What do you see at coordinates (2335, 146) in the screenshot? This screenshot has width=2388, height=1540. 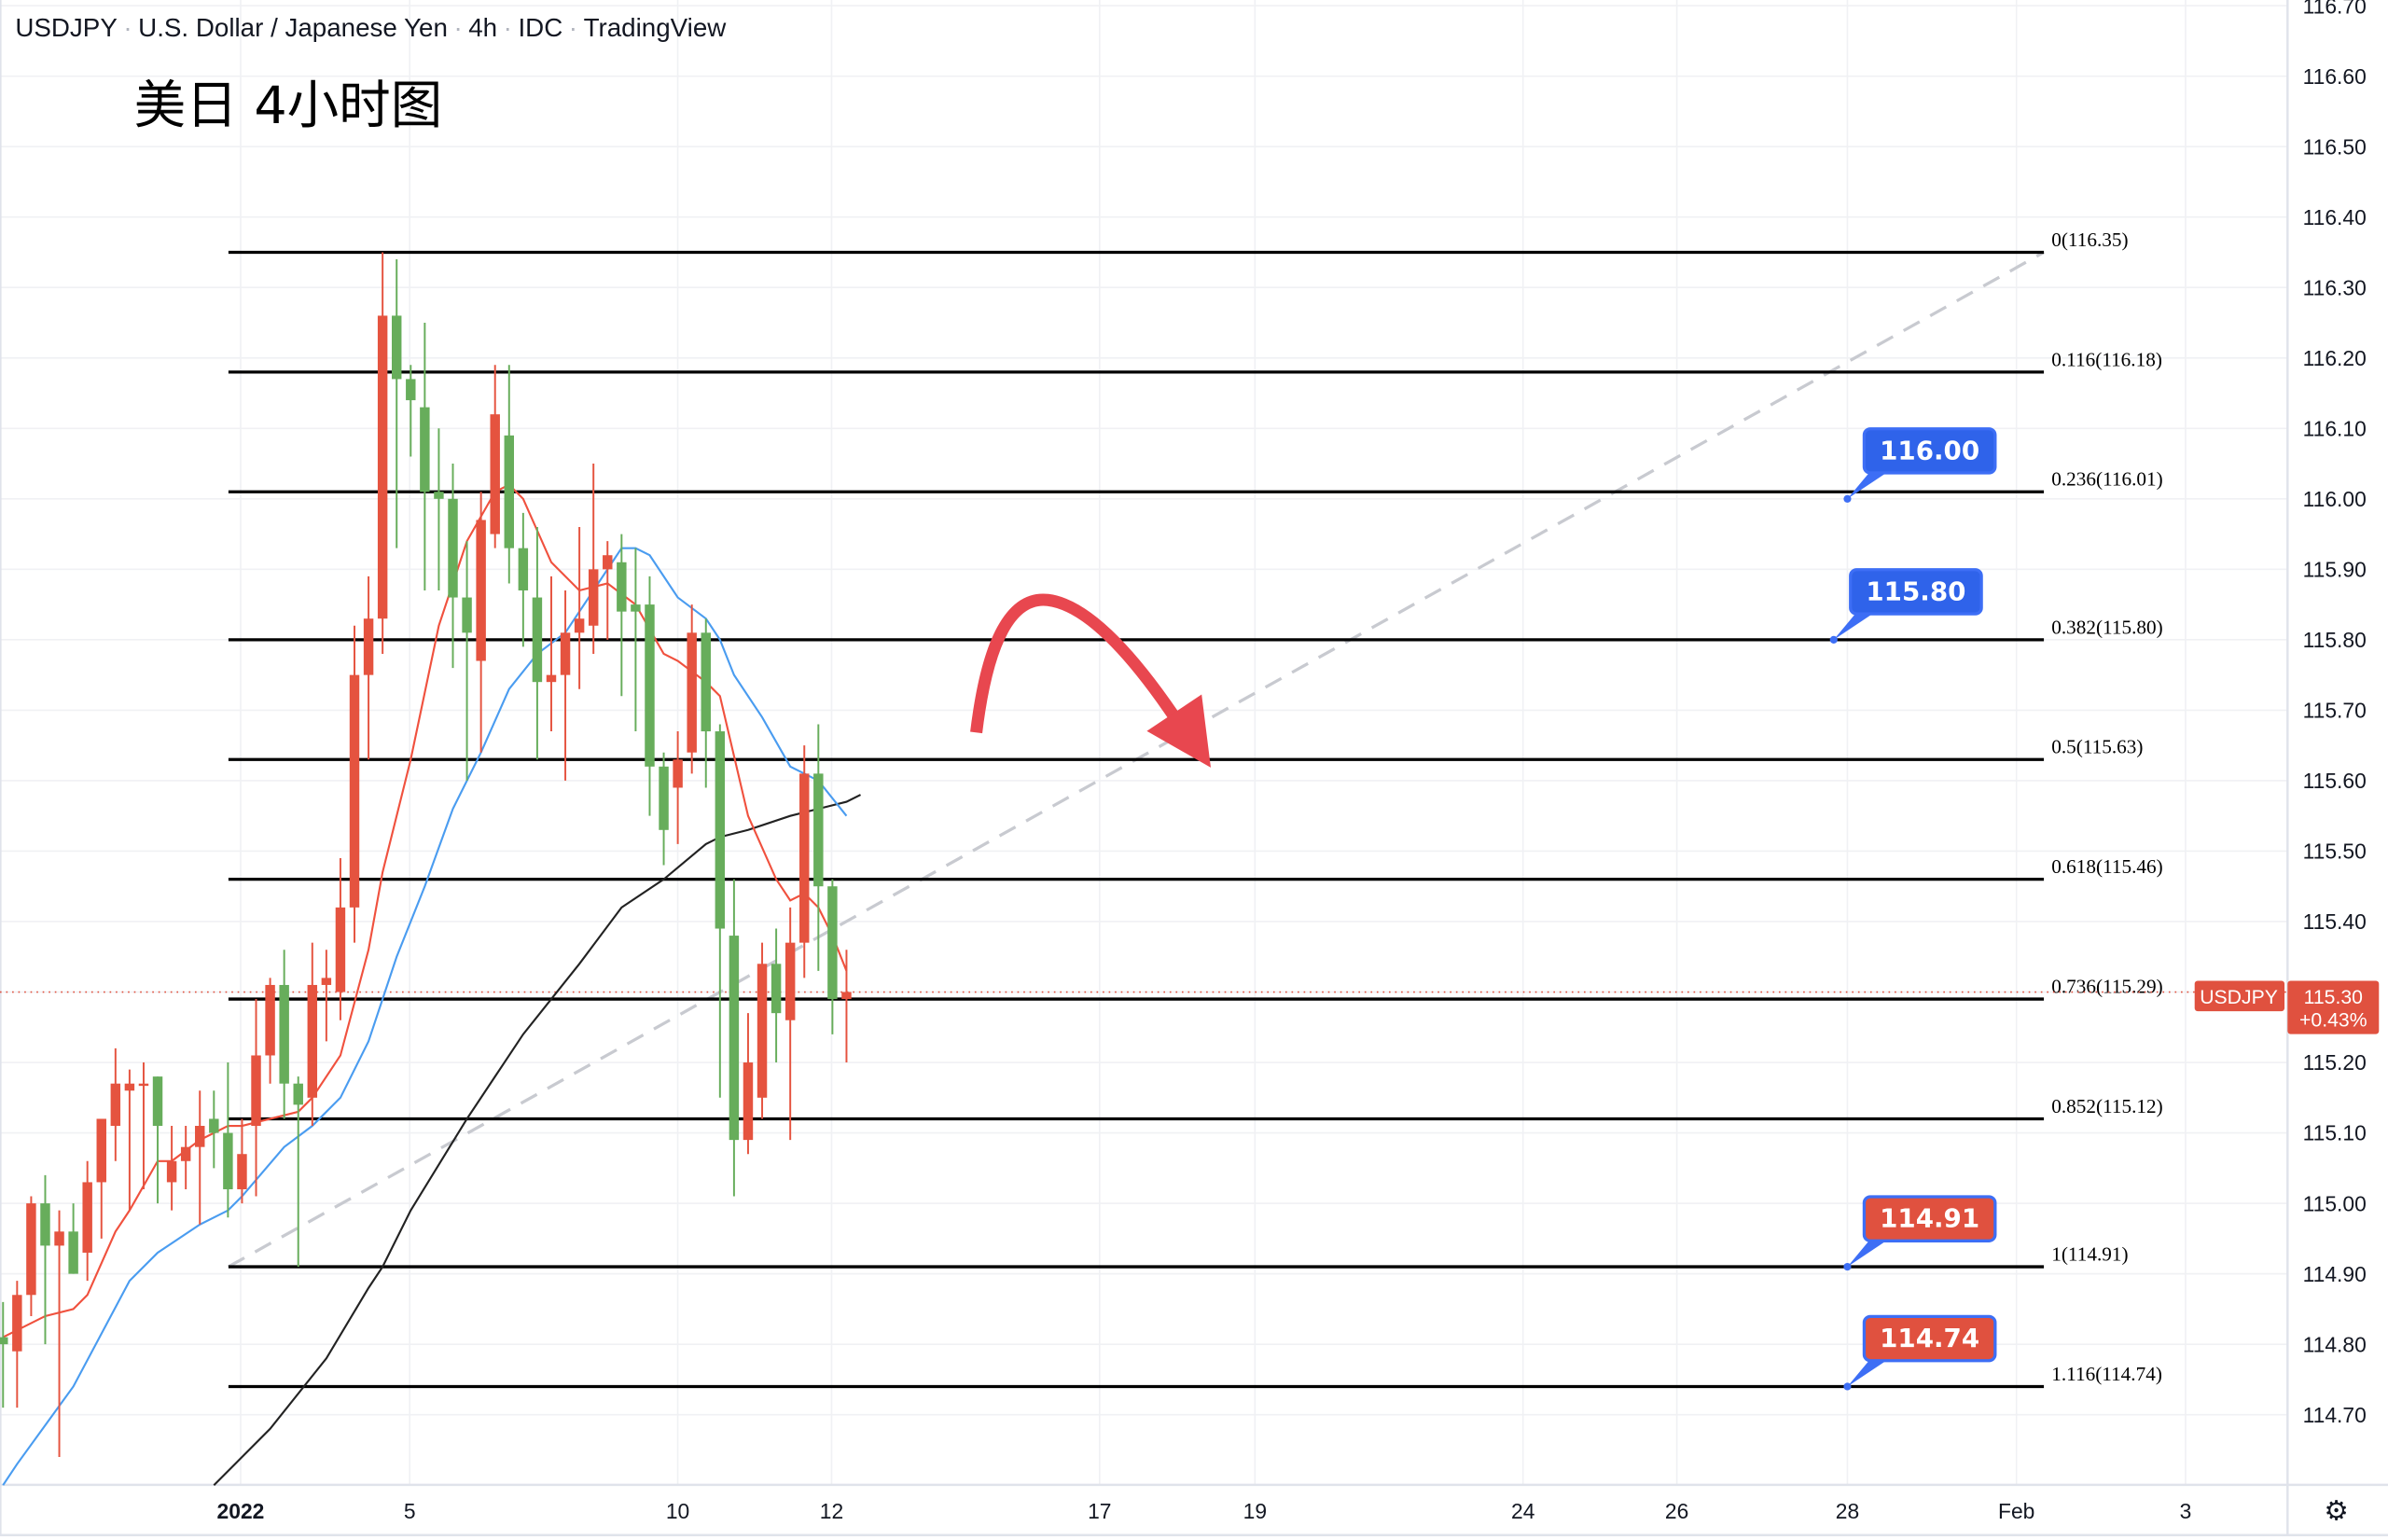 I see `price-tick-label: 116.50` at bounding box center [2335, 146].